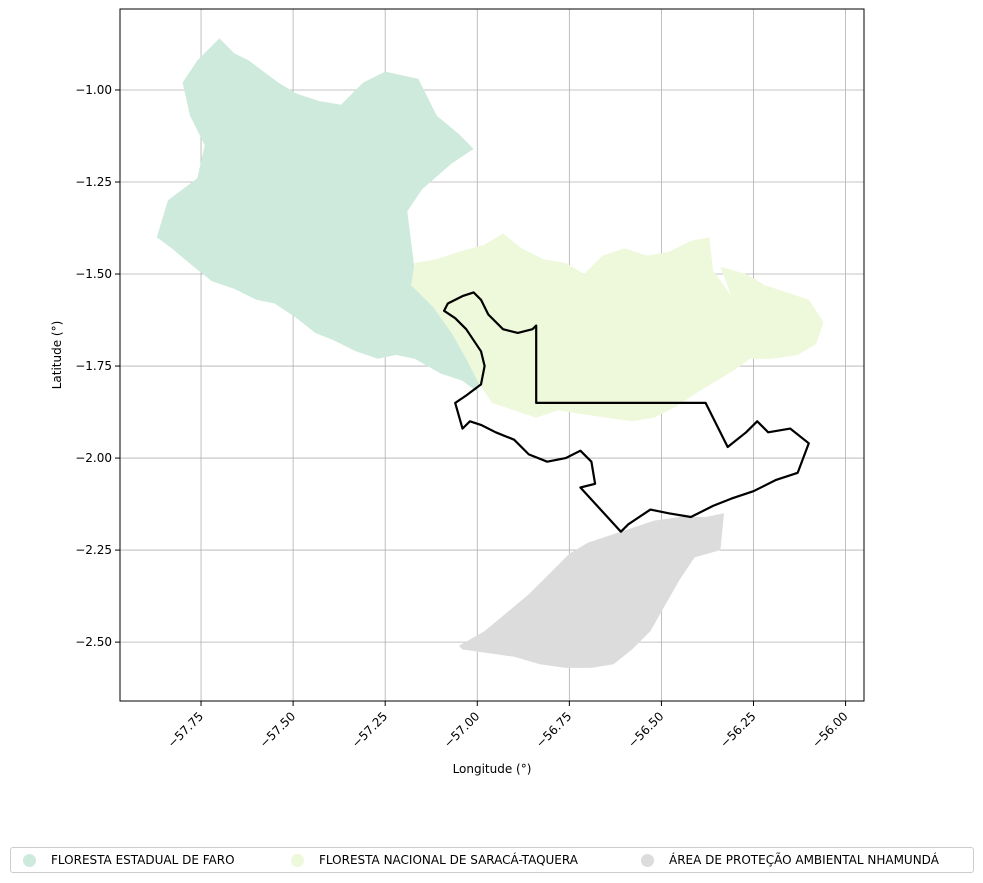  I want to click on legend-marker-nhamunda, so click(647, 860).